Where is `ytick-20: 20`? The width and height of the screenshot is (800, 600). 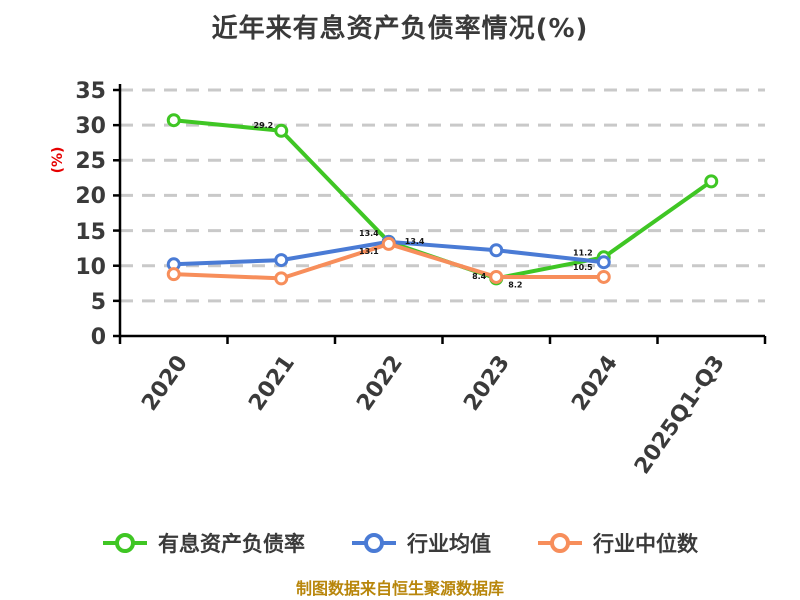 ytick-20: 20 is located at coordinates (90, 196).